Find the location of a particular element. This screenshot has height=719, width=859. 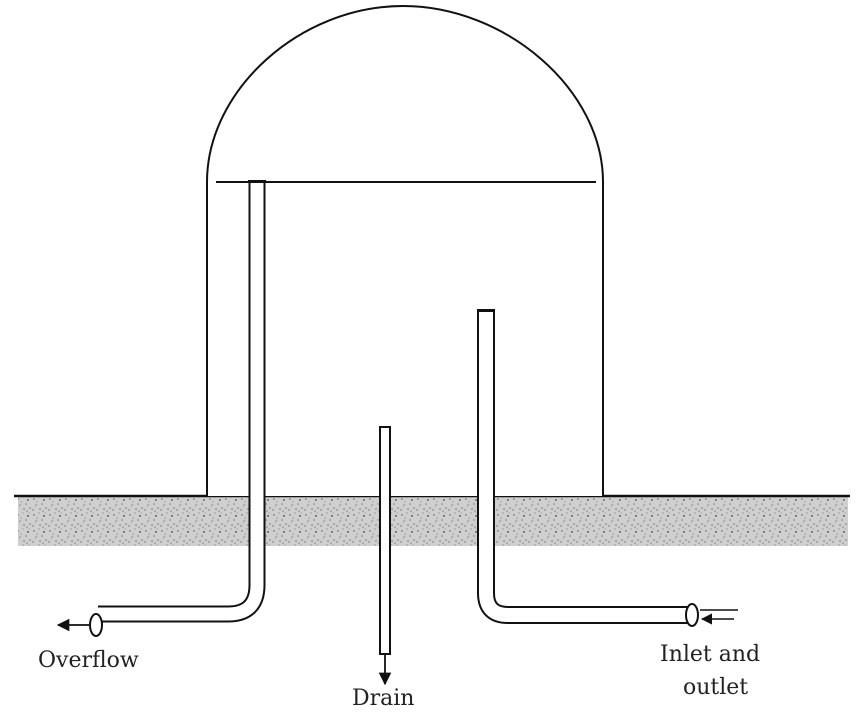

overflow-pipe-opening is located at coordinates (96, 625).